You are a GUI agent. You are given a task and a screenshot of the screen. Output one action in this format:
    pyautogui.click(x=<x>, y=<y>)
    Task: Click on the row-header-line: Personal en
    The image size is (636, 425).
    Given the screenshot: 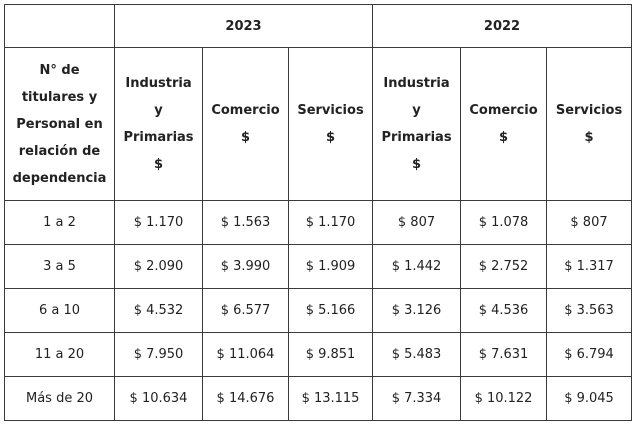 What is the action you would take?
    pyautogui.click(x=59, y=124)
    